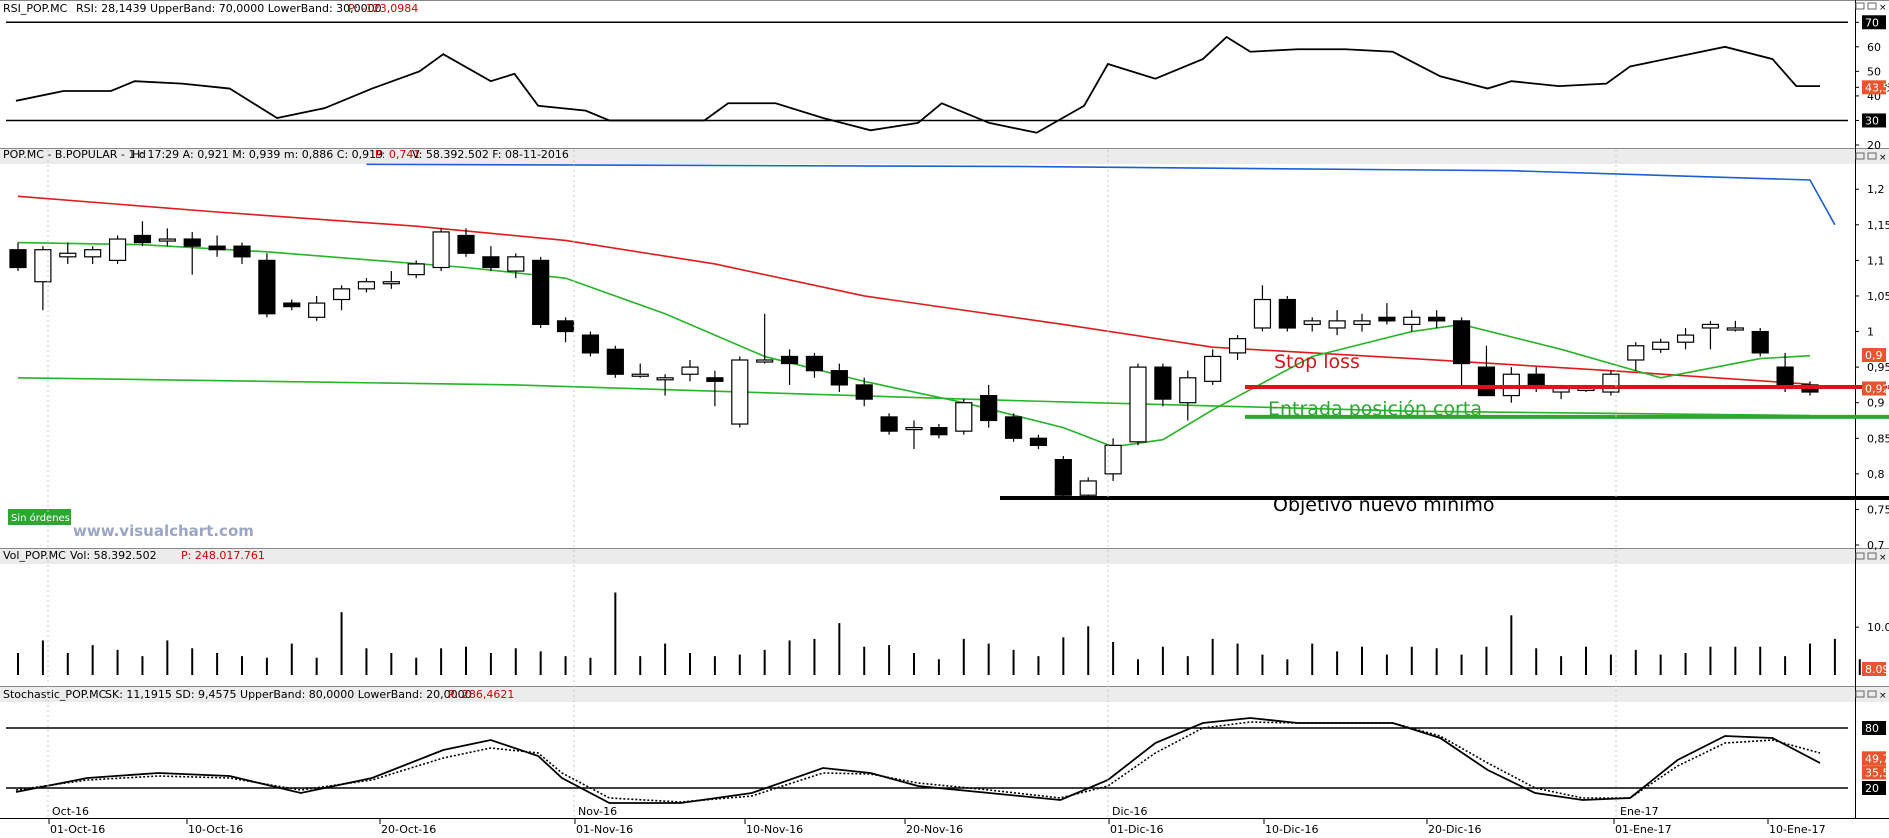 The height and width of the screenshot is (838, 1889). What do you see at coordinates (1292, 829) in the screenshot?
I see `date-label: 10-Dic-16` at bounding box center [1292, 829].